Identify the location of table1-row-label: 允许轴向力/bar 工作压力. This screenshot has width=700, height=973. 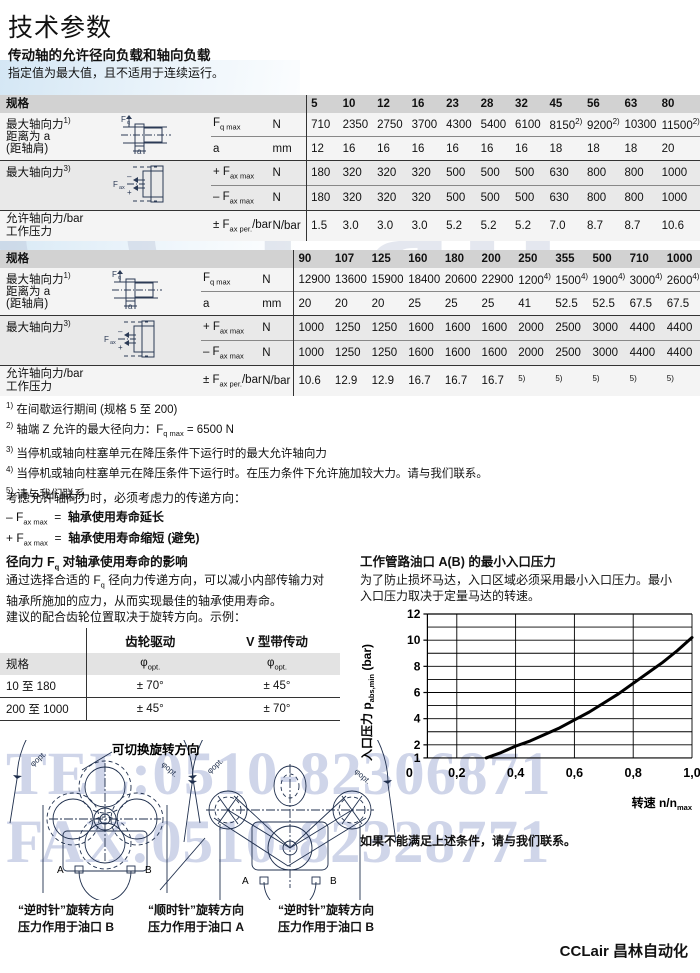
(52, 225).